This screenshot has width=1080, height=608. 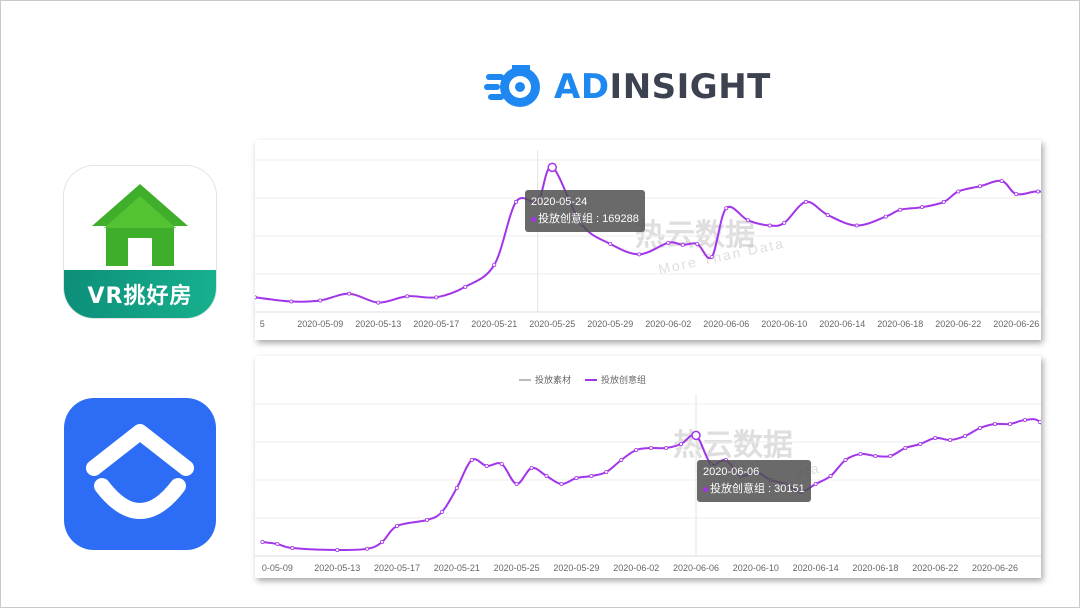 I want to click on tooltip-date: 2020-05-24, so click(x=559, y=202).